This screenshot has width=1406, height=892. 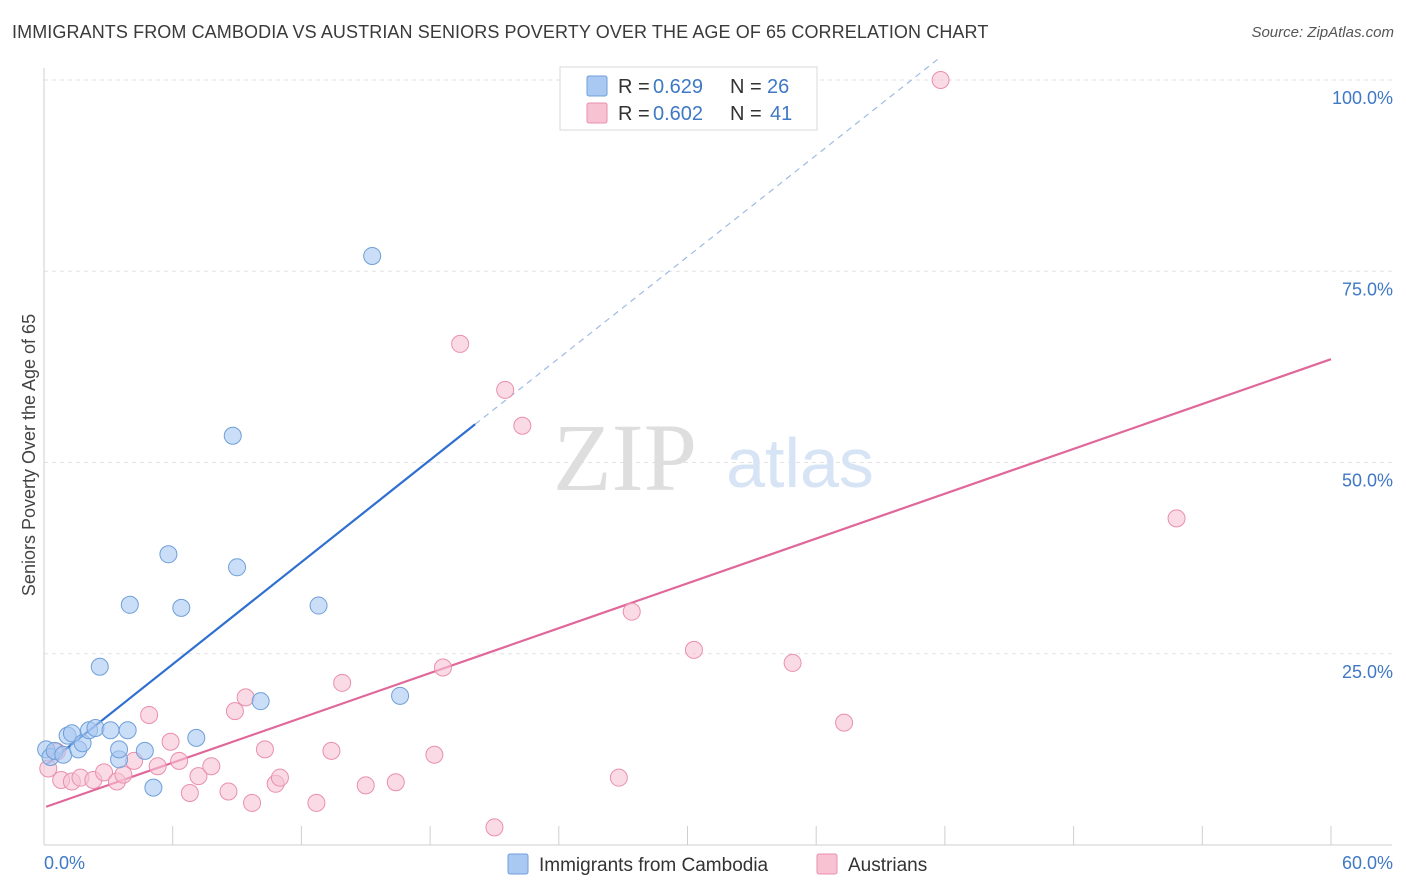 I want to click on watermark-zip: ZIP, so click(x=625, y=457).